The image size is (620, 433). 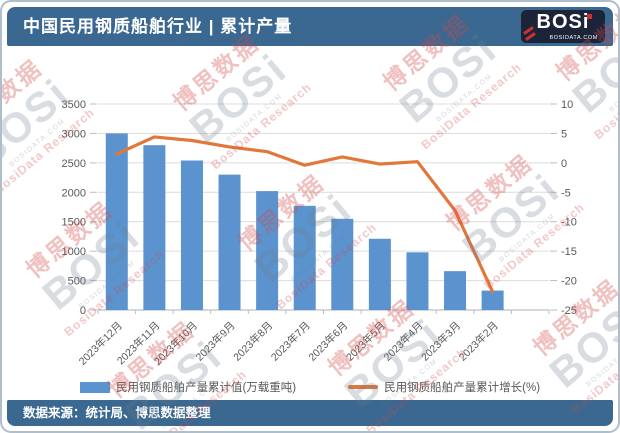 What do you see at coordinates (328, 341) in the screenshot?
I see `svg-text: 2023年6月` at bounding box center [328, 341].